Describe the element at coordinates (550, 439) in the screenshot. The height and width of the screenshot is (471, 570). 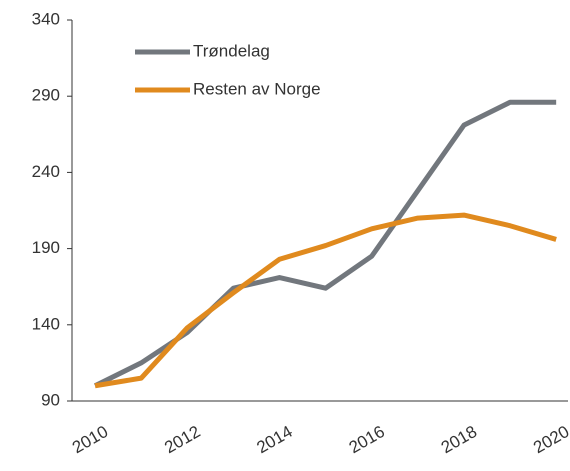
I see `x-tick-label: 2020` at that location.